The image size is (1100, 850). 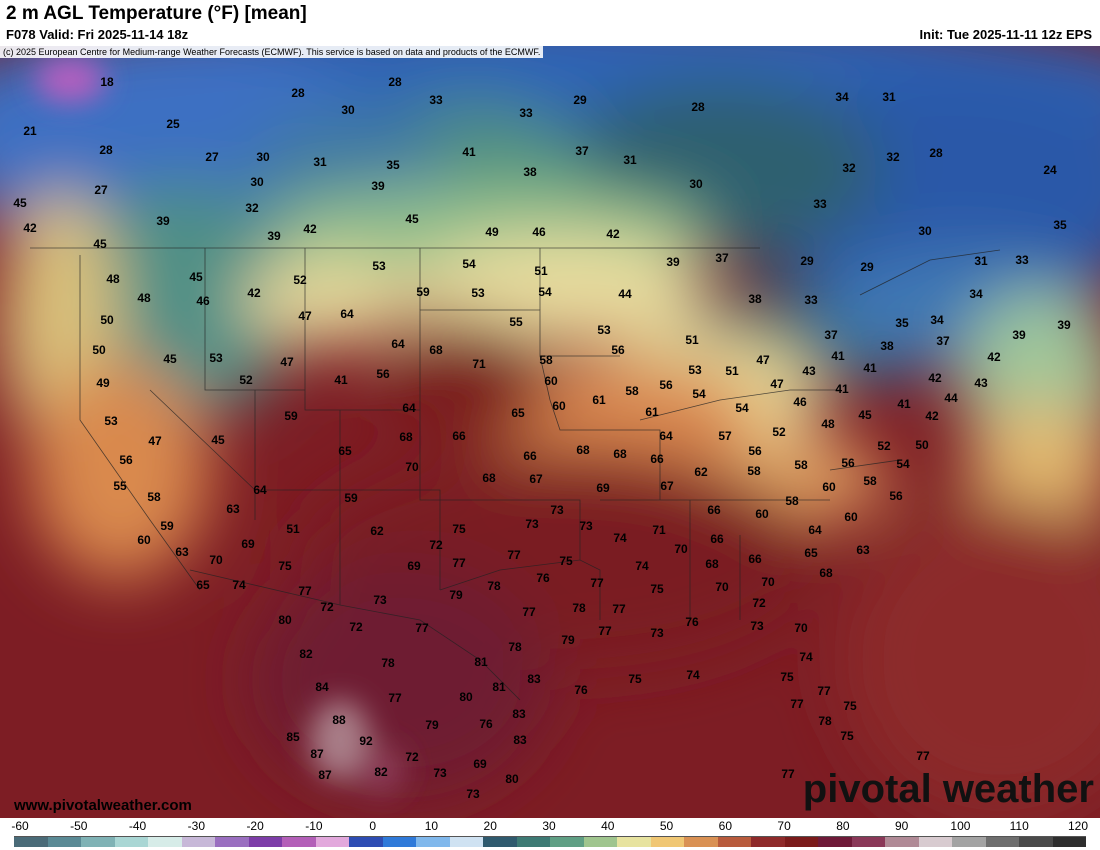 What do you see at coordinates (1050, 170) in the screenshot?
I see `temperature-value: 24` at bounding box center [1050, 170].